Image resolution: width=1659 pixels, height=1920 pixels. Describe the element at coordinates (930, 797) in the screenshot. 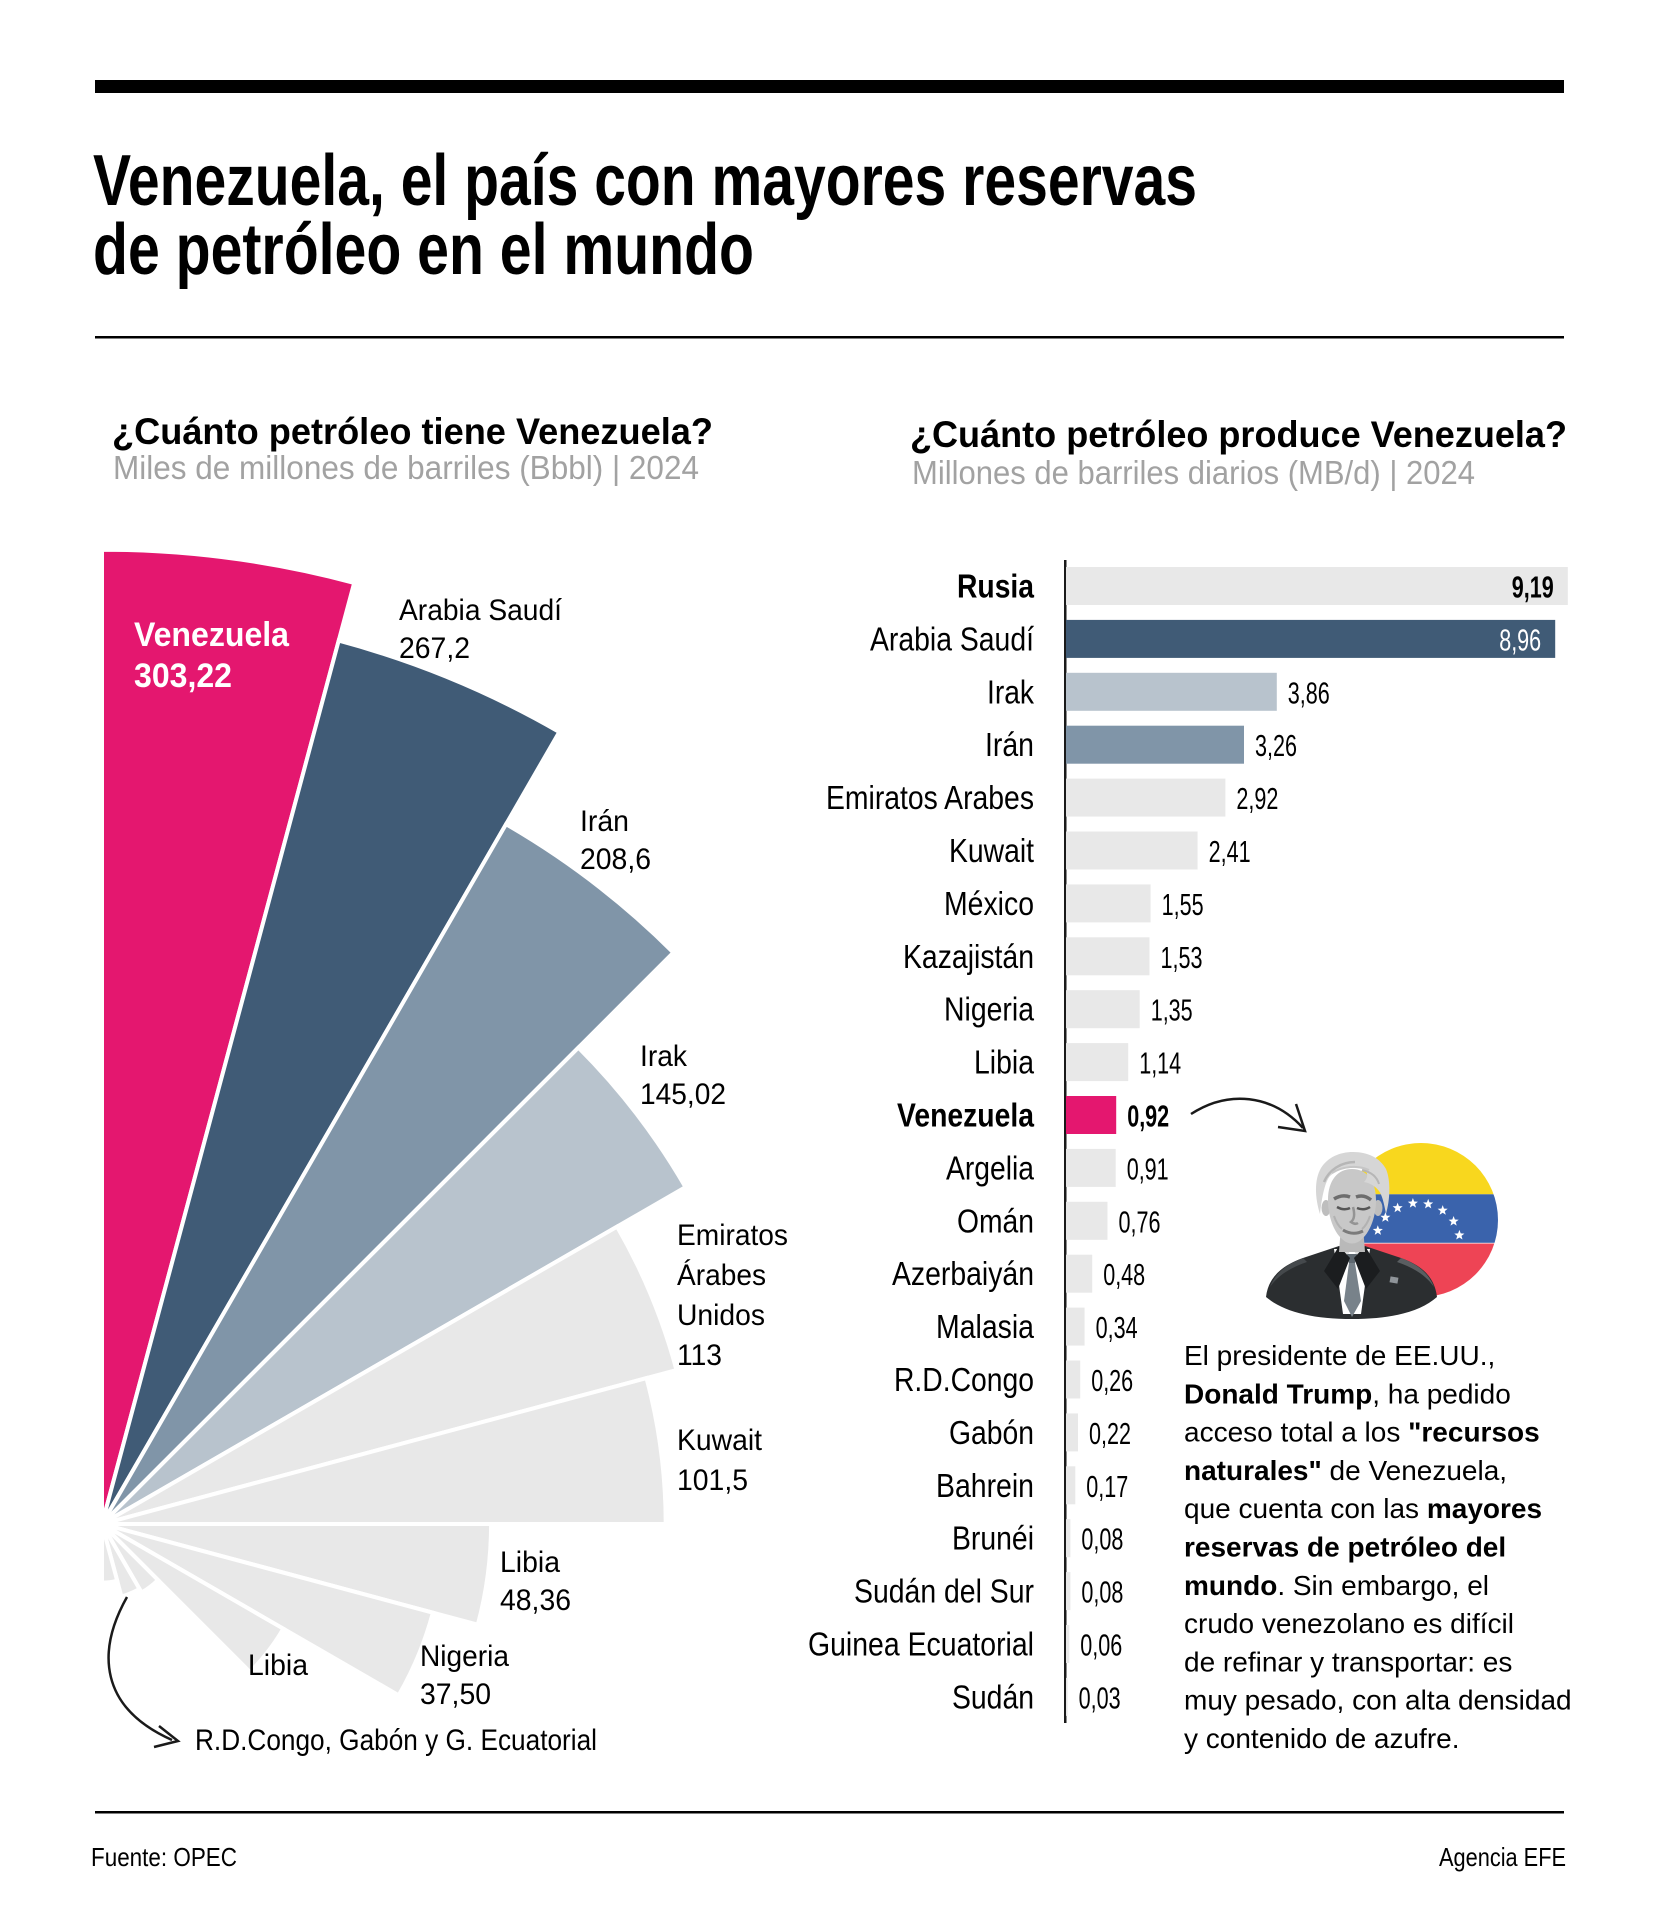

I see `svg-text: Emiratos Arabes` at that location.